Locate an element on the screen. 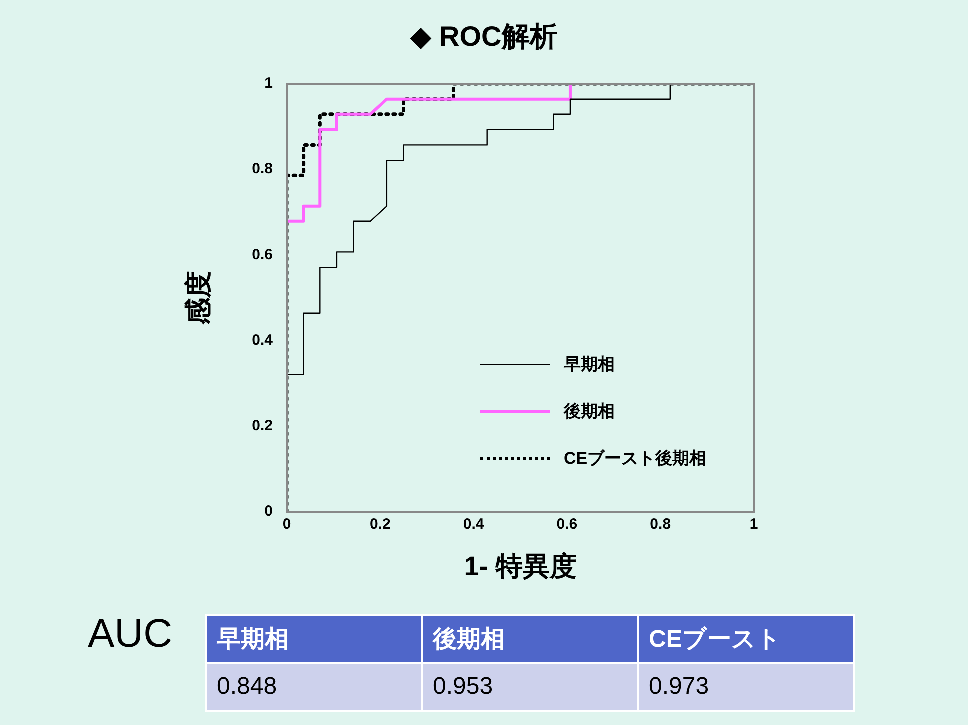  text: 早期相 is located at coordinates (314, 639).